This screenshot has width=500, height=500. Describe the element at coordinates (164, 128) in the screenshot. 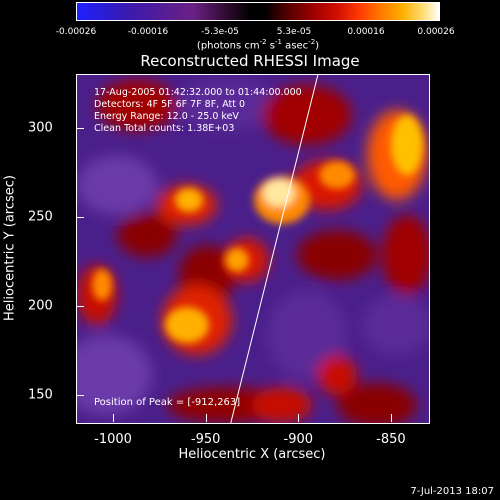

I see `info-clean: Clean Total counts: 1.38E+03` at that location.